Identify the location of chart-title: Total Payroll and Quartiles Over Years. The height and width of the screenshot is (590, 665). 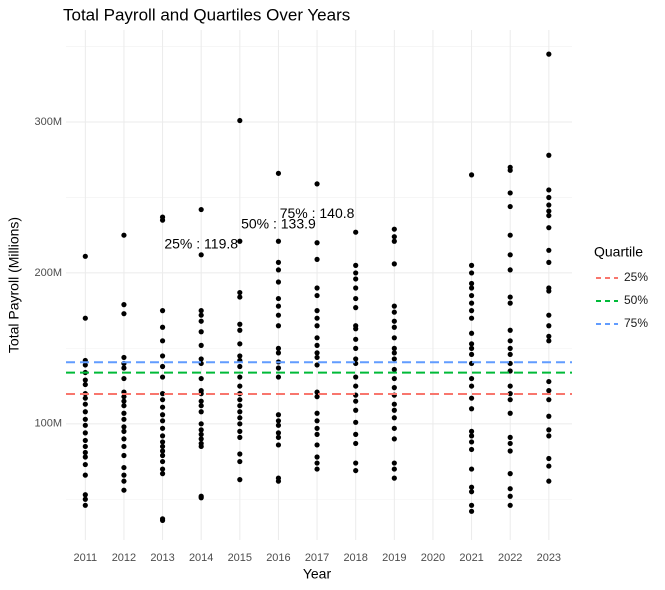
(206, 14).